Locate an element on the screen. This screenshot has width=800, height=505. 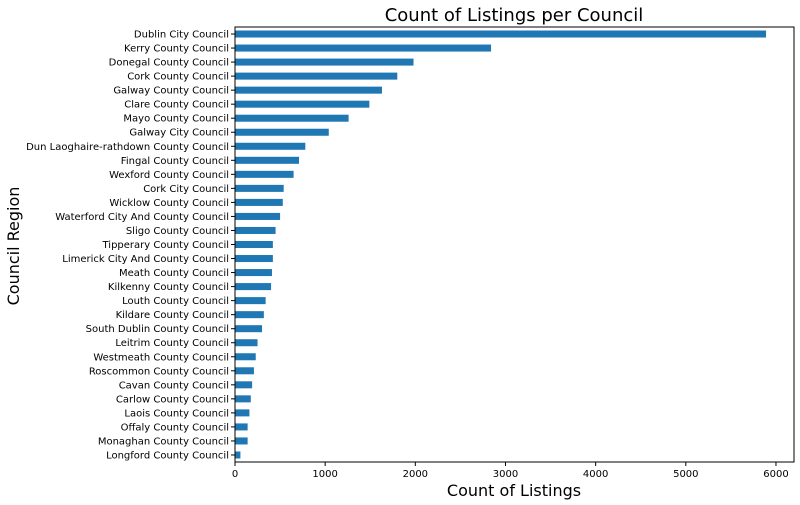
x-tick-label: 6000 is located at coordinates (775, 474).